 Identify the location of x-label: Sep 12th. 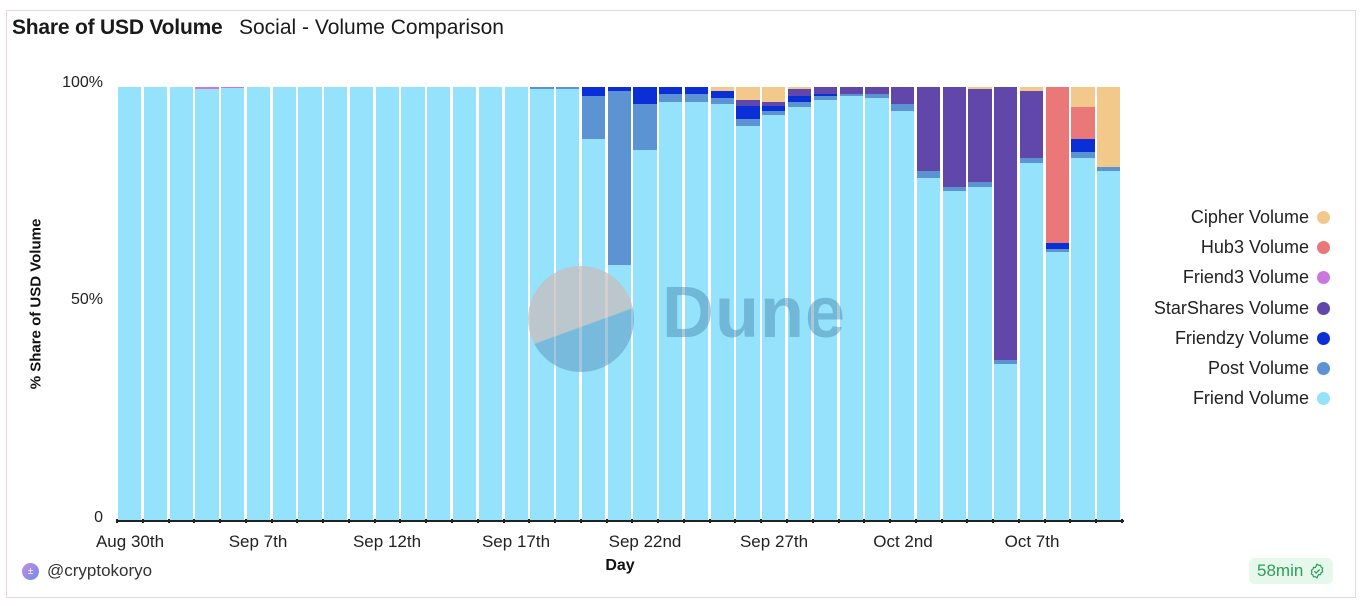
(387, 541).